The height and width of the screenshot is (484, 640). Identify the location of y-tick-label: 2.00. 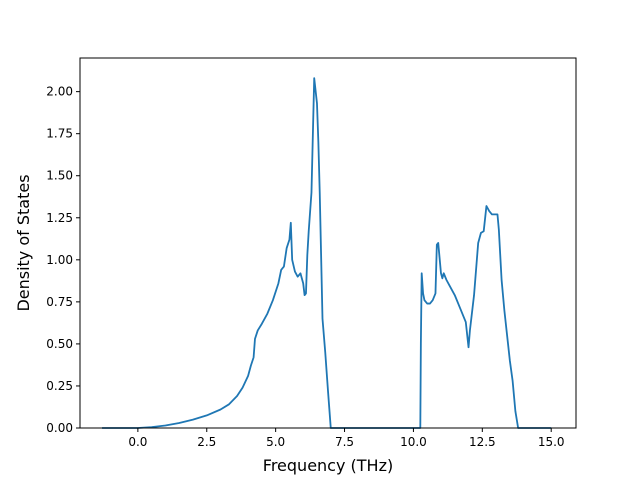
(59, 92).